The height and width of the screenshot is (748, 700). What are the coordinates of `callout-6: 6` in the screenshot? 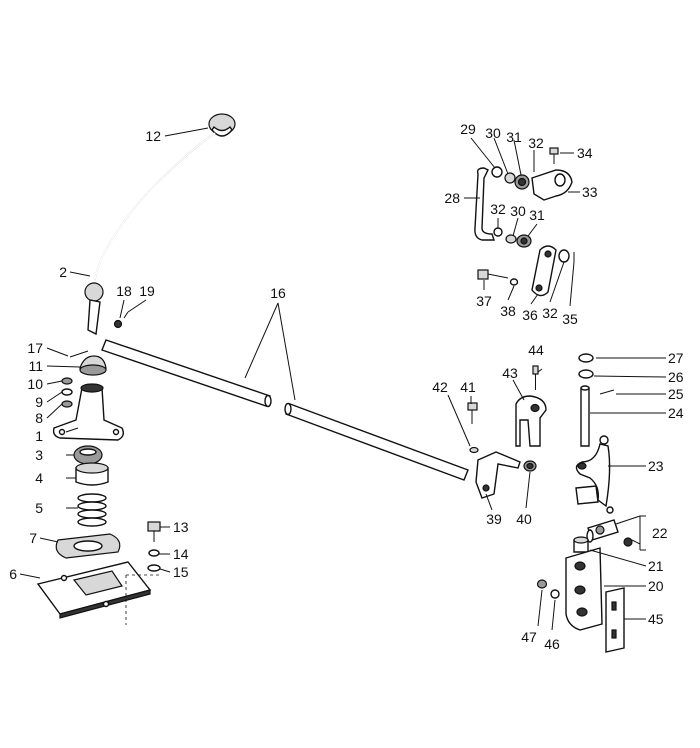 It's located at (13, 574).